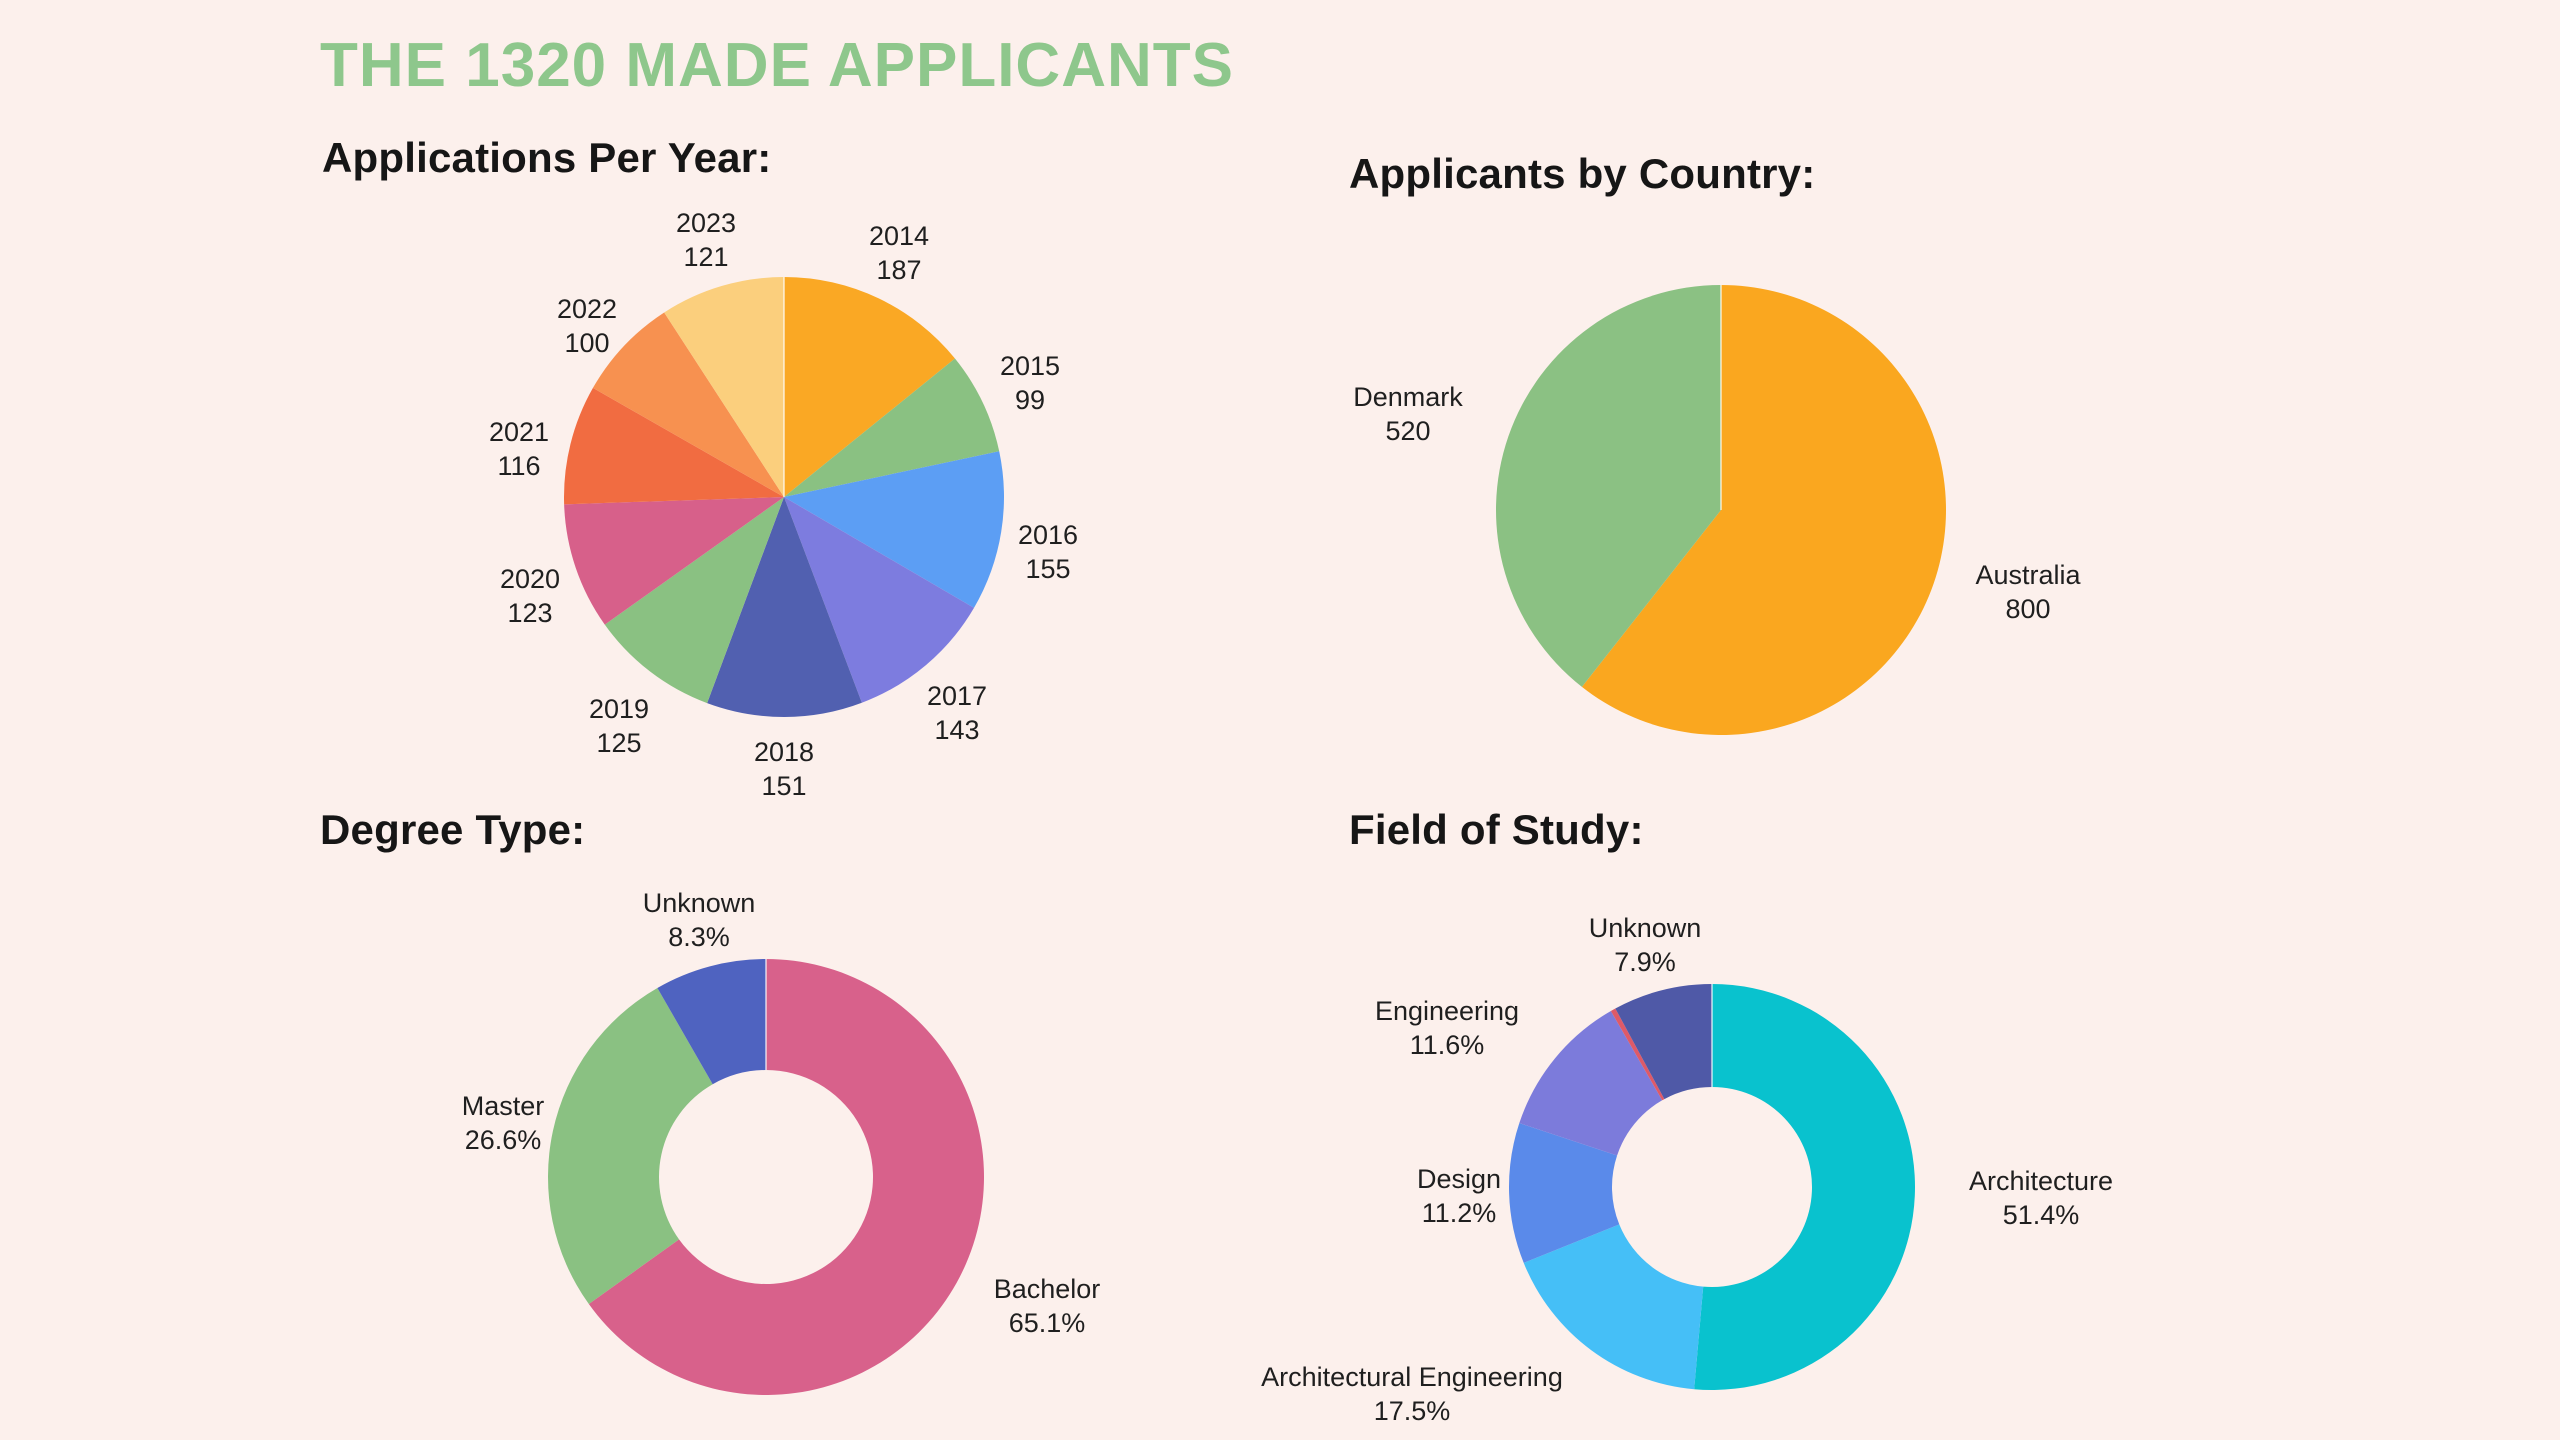 The image size is (2560, 1440). Describe the element at coordinates (784, 786) in the screenshot. I see `slice-label-value: 151` at that location.